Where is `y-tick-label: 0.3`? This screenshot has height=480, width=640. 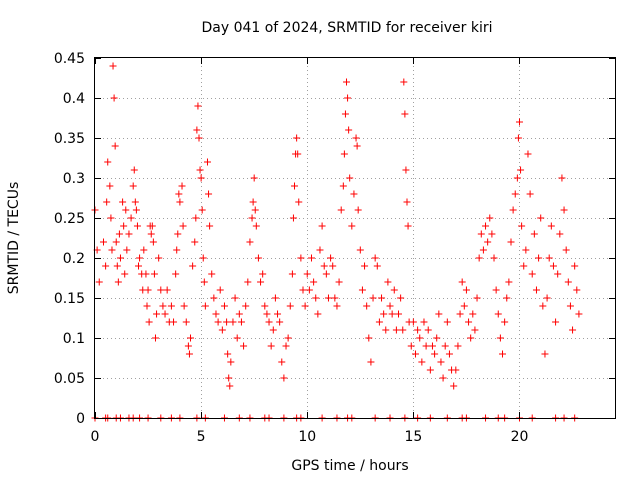 y-tick-label: 0.3 is located at coordinates (74, 179).